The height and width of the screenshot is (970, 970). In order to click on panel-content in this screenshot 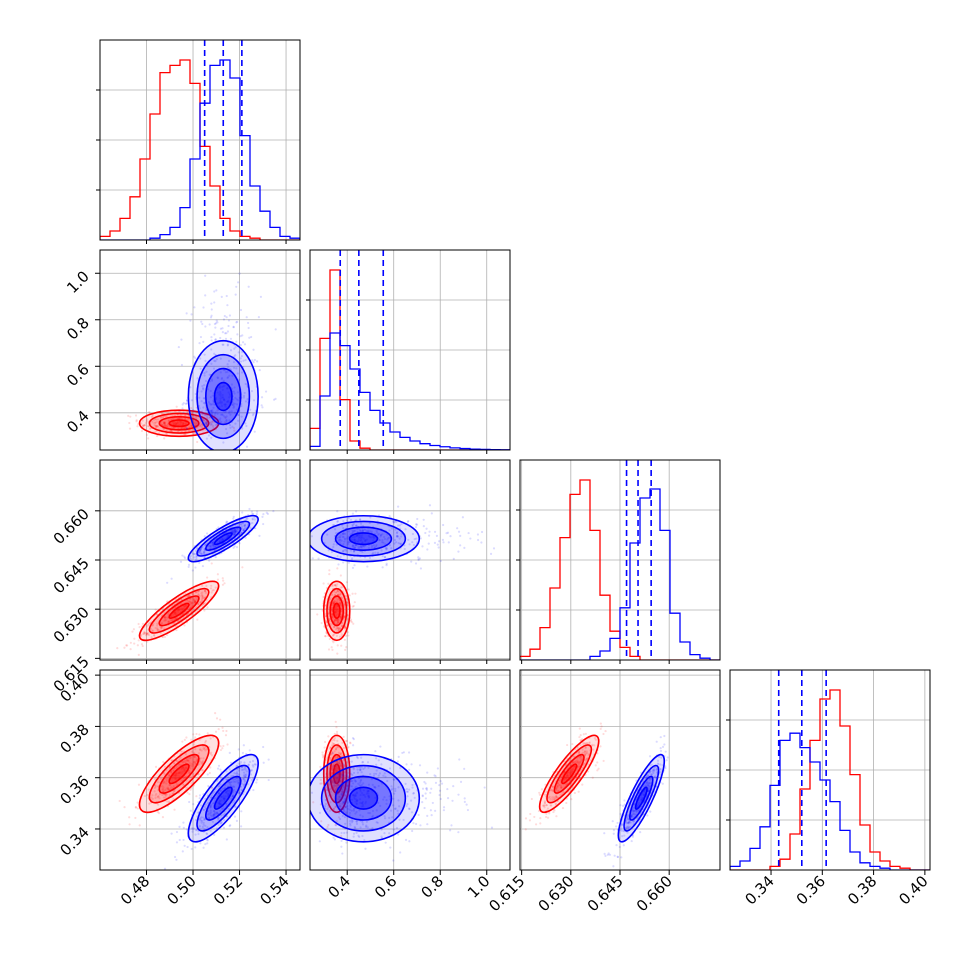, I will do `click(403, 579)`.